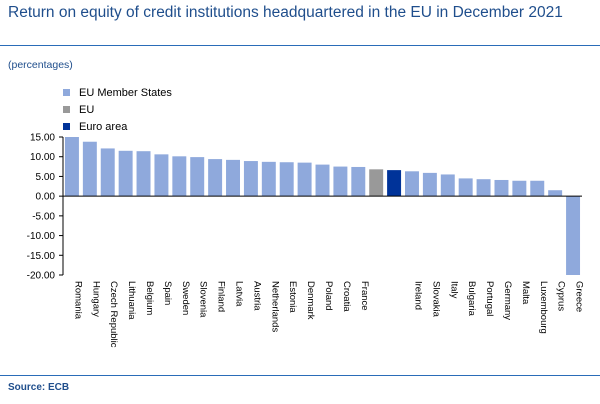 Image resolution: width=600 pixels, height=404 pixels. Describe the element at coordinates (43, 216) in the screenshot. I see `y-tick-label: -5.00` at that location.